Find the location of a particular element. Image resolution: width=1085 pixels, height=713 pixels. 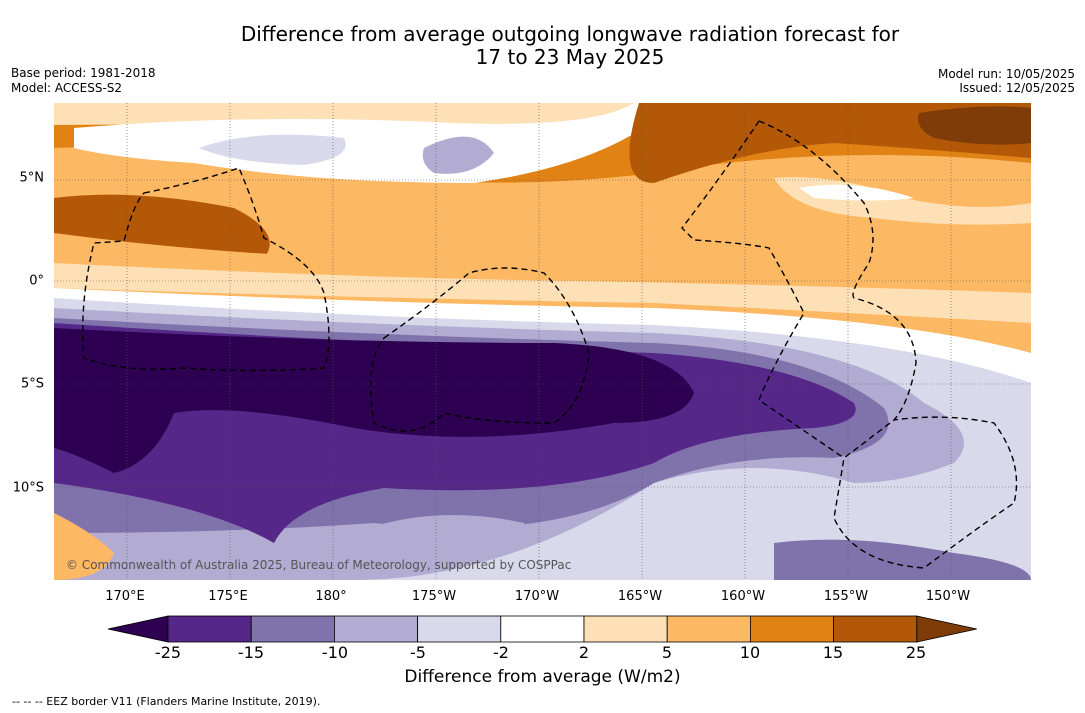

colorbar-tick: -10 is located at coordinates (335, 652).